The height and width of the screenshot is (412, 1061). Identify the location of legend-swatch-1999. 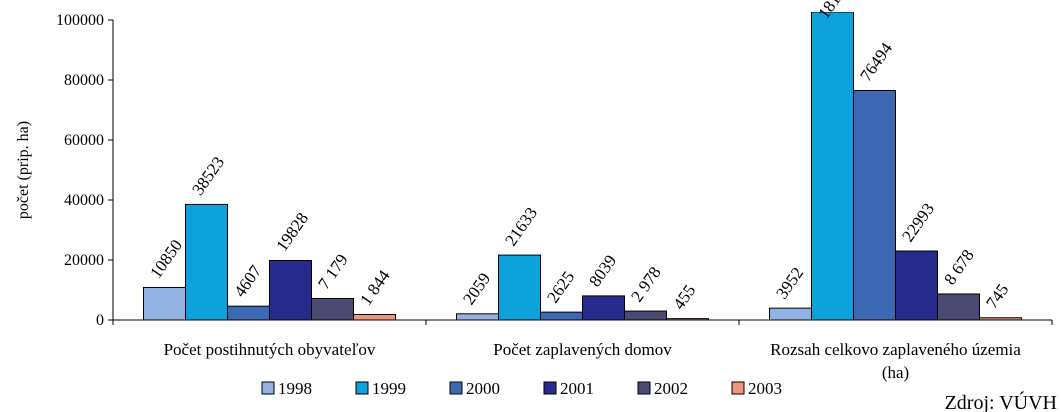
(362, 388).